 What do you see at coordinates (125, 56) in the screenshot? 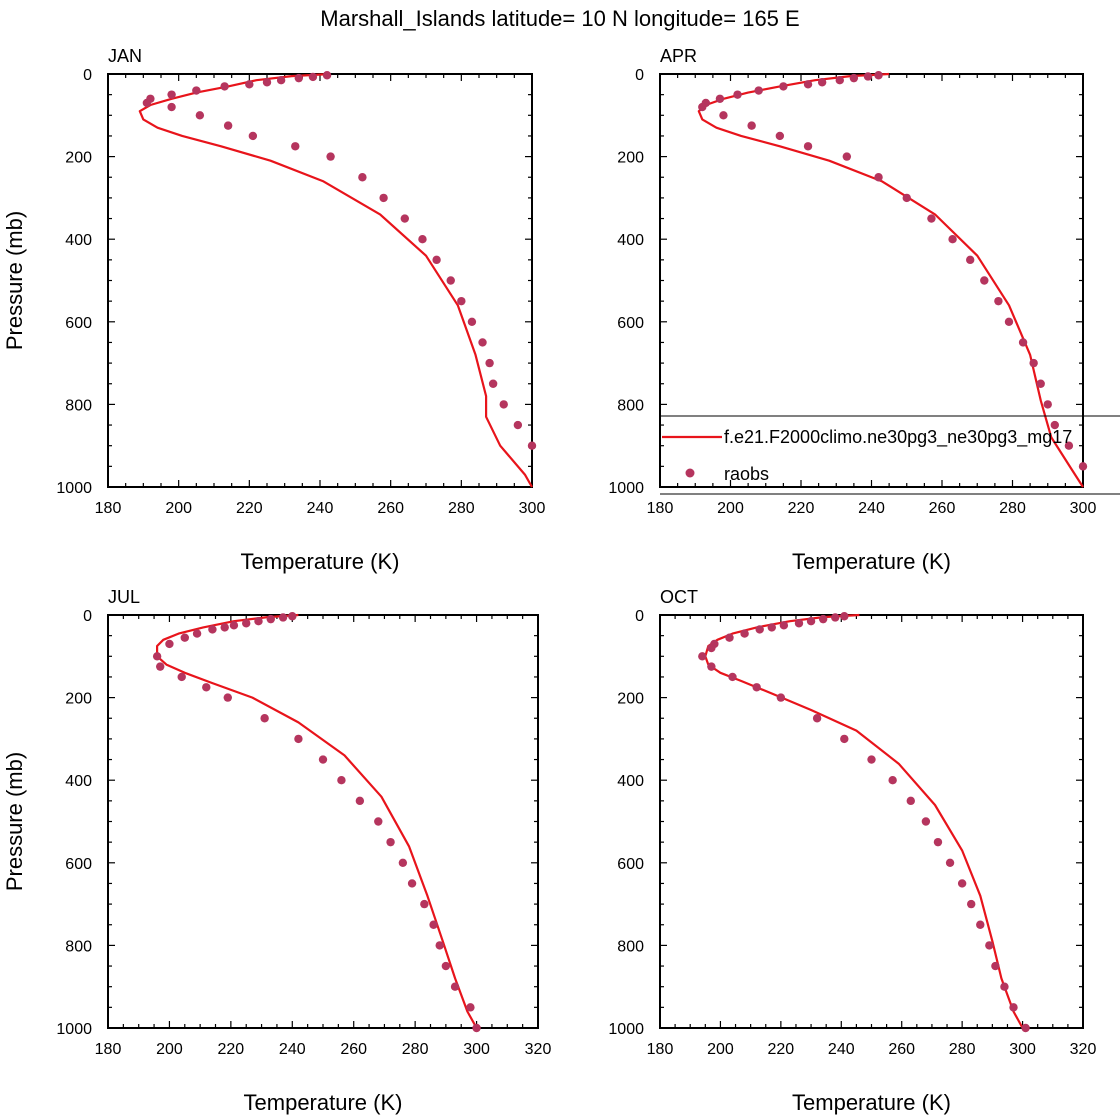
I see `panel-title: JAN` at bounding box center [125, 56].